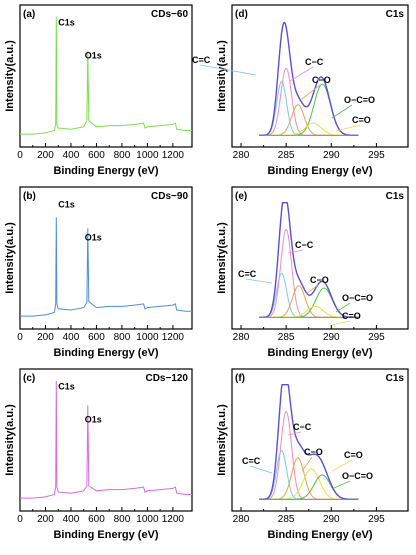 This screenshot has height=555, width=416. I want to click on panel-title: CDs−90, so click(169, 196).